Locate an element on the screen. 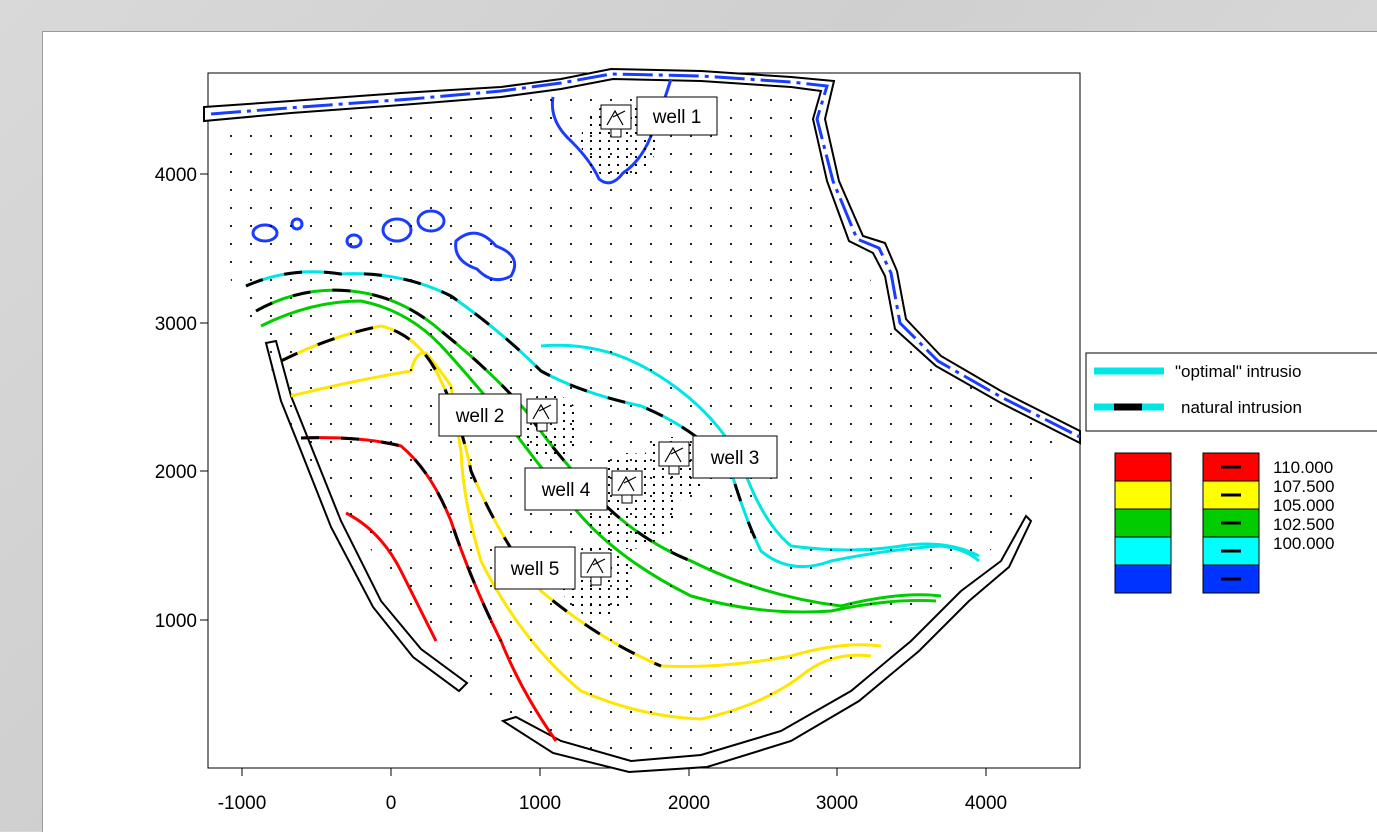  well-3: well 3 is located at coordinates (718, 457).